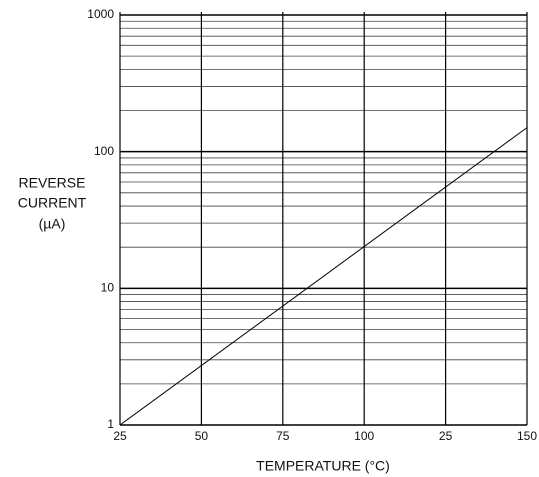  I want to click on x-tick-label: 100, so click(364, 436).